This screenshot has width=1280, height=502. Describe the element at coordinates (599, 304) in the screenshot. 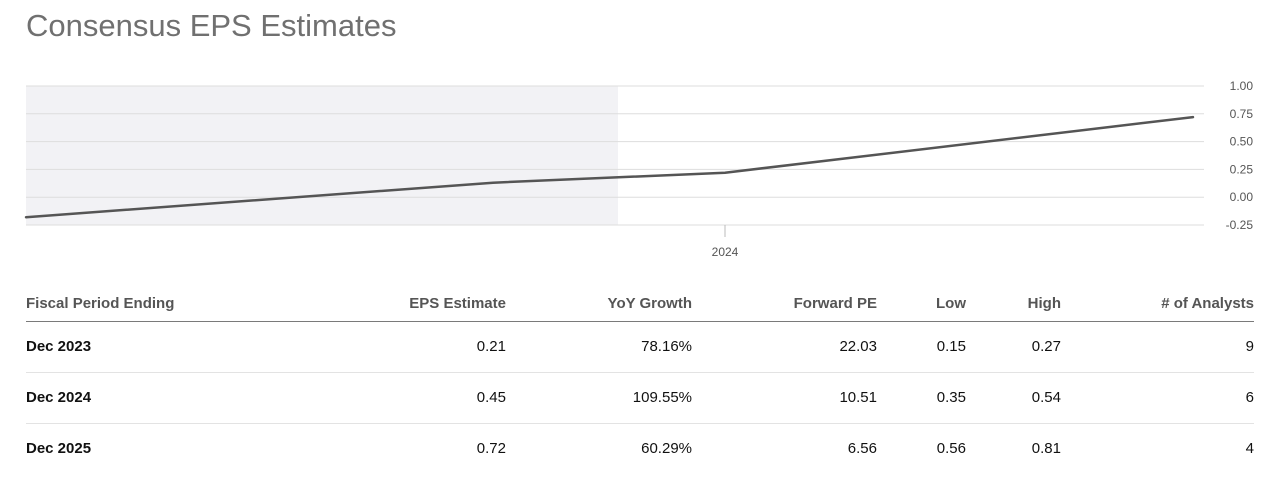

I see `header-yoy-growth: YoY Growth` at that location.